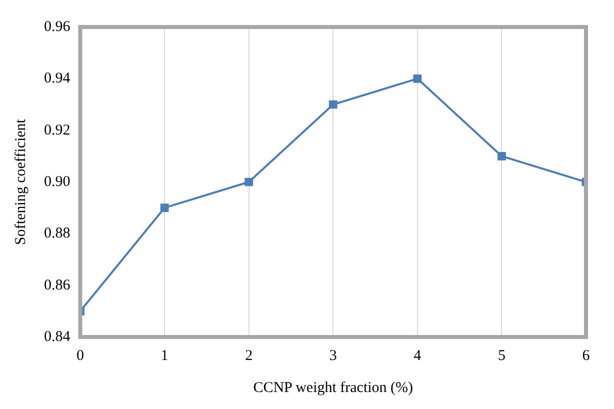  Describe the element at coordinates (57, 336) in the screenshot. I see `y-tick-label: 0.84` at that location.